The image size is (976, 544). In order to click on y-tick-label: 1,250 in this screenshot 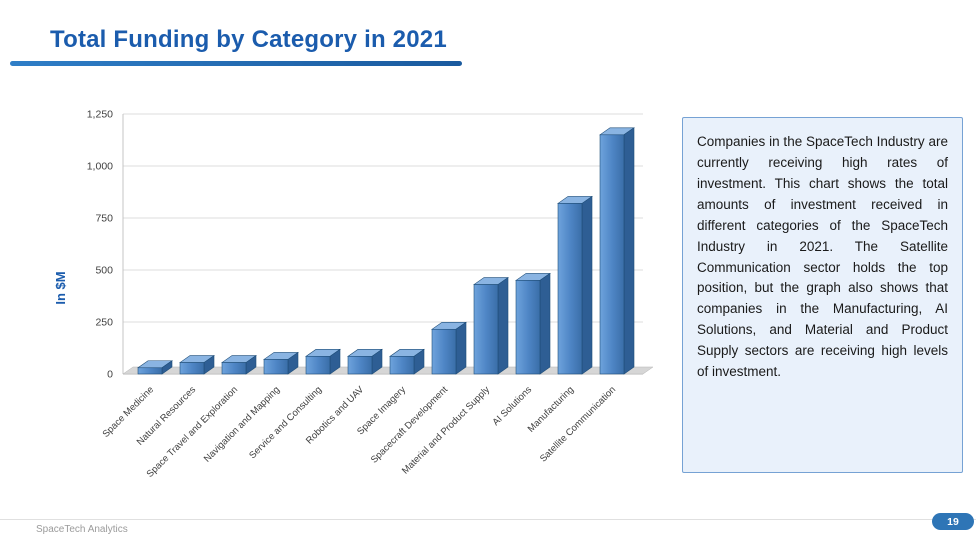, I will do `click(100, 115)`.